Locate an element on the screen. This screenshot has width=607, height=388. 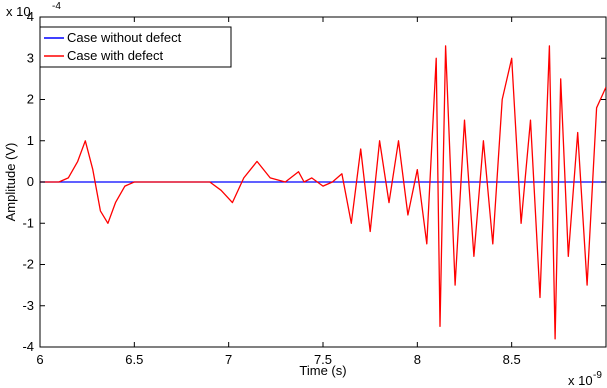
x-multiplier-exponent: -9 is located at coordinates (597, 375).